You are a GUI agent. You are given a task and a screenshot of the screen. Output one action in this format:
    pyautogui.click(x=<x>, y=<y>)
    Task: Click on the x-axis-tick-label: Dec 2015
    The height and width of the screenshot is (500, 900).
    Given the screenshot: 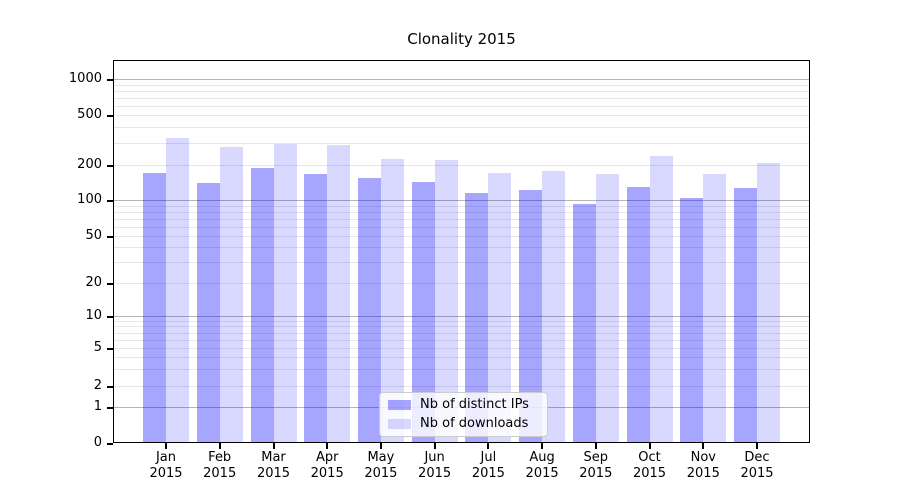 What is the action you would take?
    pyautogui.click(x=757, y=465)
    